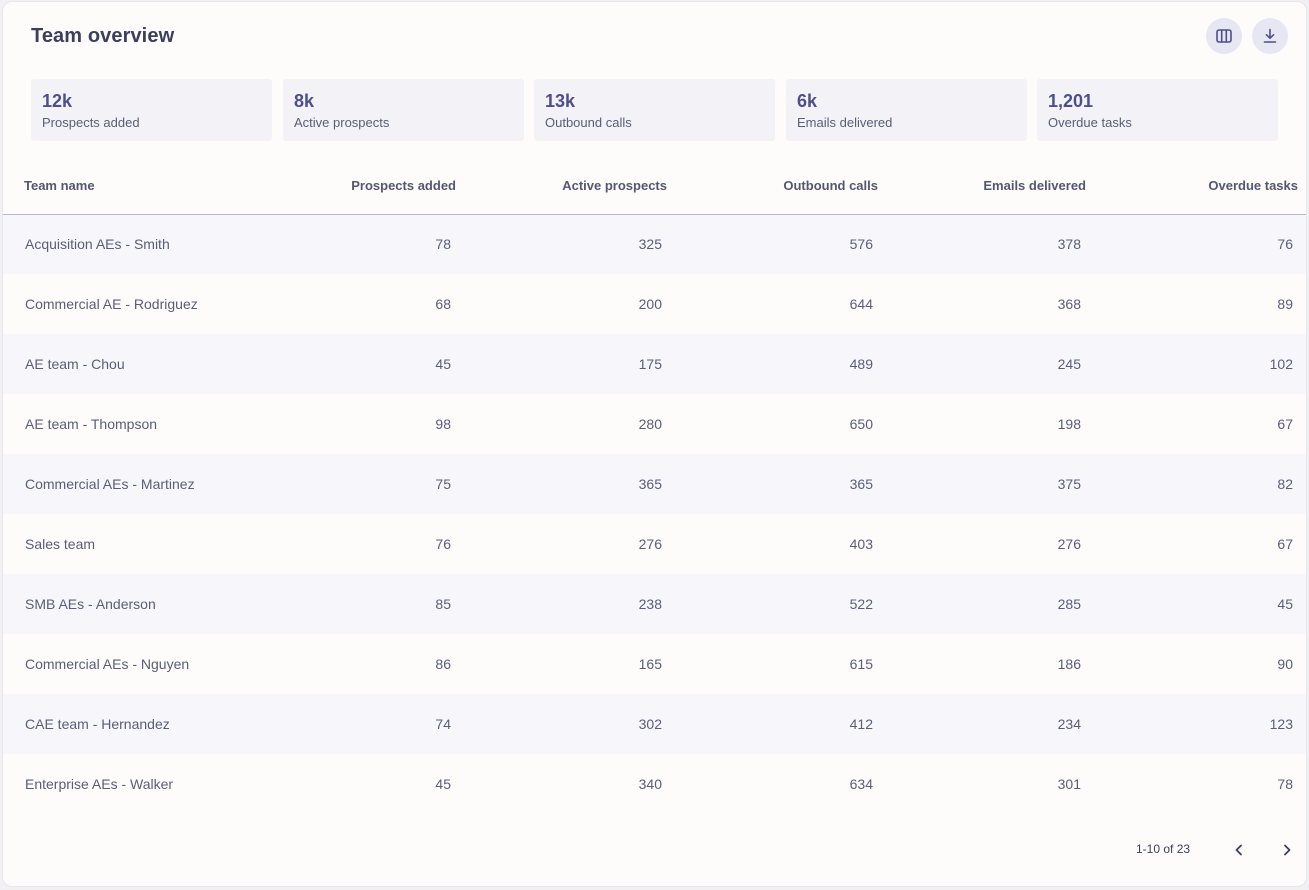 This screenshot has width=1309, height=890. What do you see at coordinates (60, 544) in the screenshot?
I see `team-name-cell: Sales team` at bounding box center [60, 544].